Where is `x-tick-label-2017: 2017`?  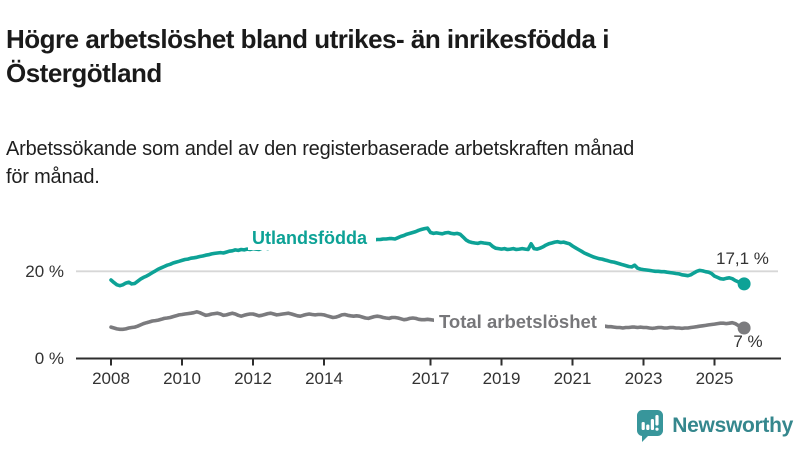 x-tick-label-2017: 2017 is located at coordinates (430, 378).